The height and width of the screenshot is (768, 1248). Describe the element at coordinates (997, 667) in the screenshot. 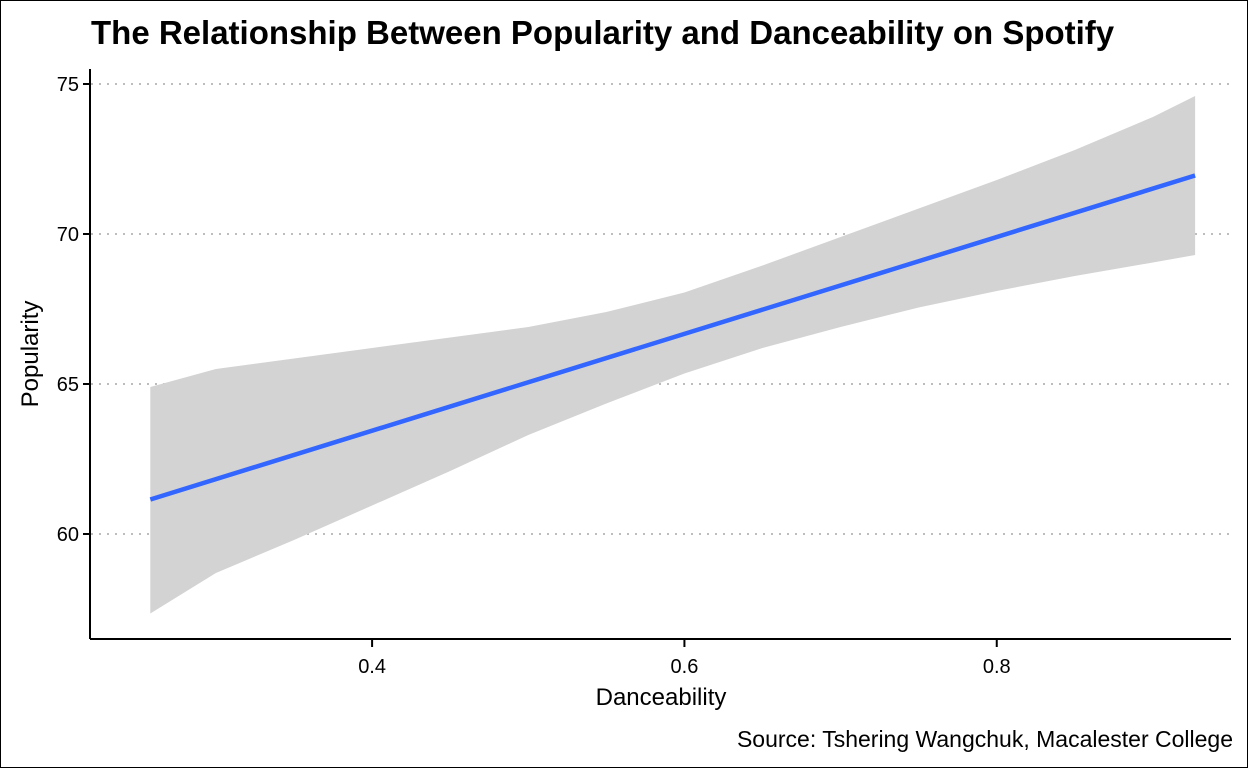

I see `x-tick-label: 0.8` at that location.